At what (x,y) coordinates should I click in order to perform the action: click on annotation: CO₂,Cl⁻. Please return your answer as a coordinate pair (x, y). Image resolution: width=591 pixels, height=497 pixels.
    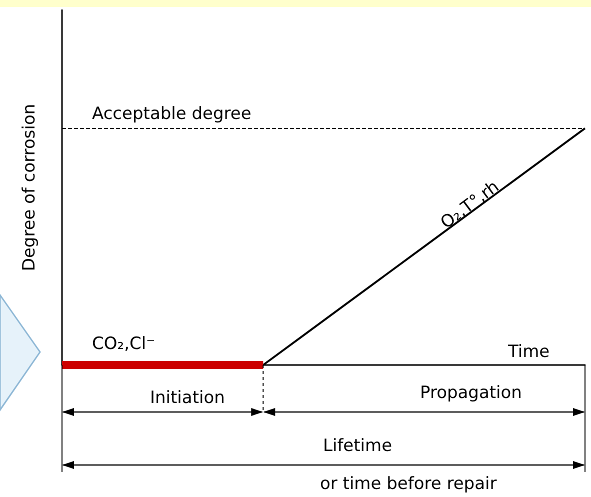
    Looking at the image, I should click on (124, 344).